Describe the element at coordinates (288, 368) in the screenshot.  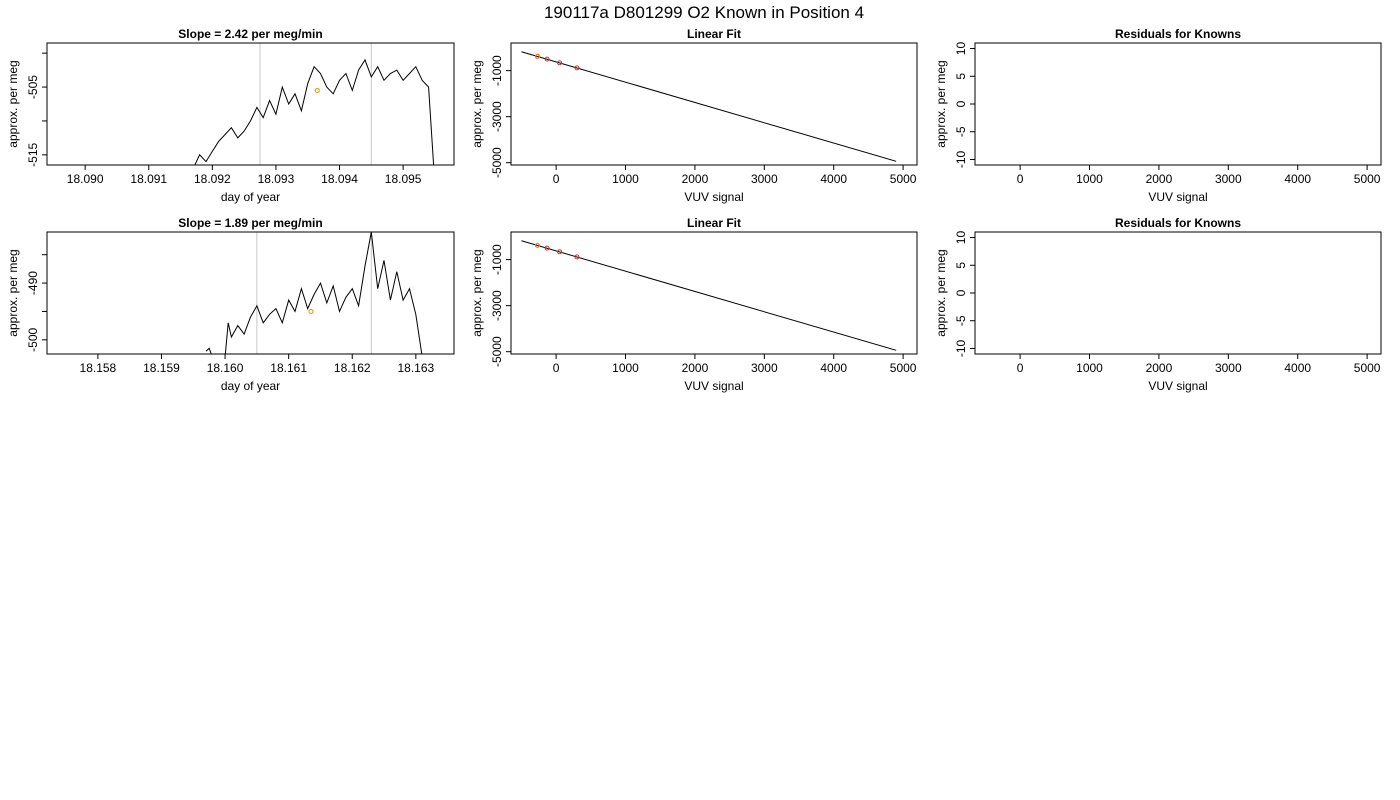
I see `x-tick-label: 18.161` at that location.